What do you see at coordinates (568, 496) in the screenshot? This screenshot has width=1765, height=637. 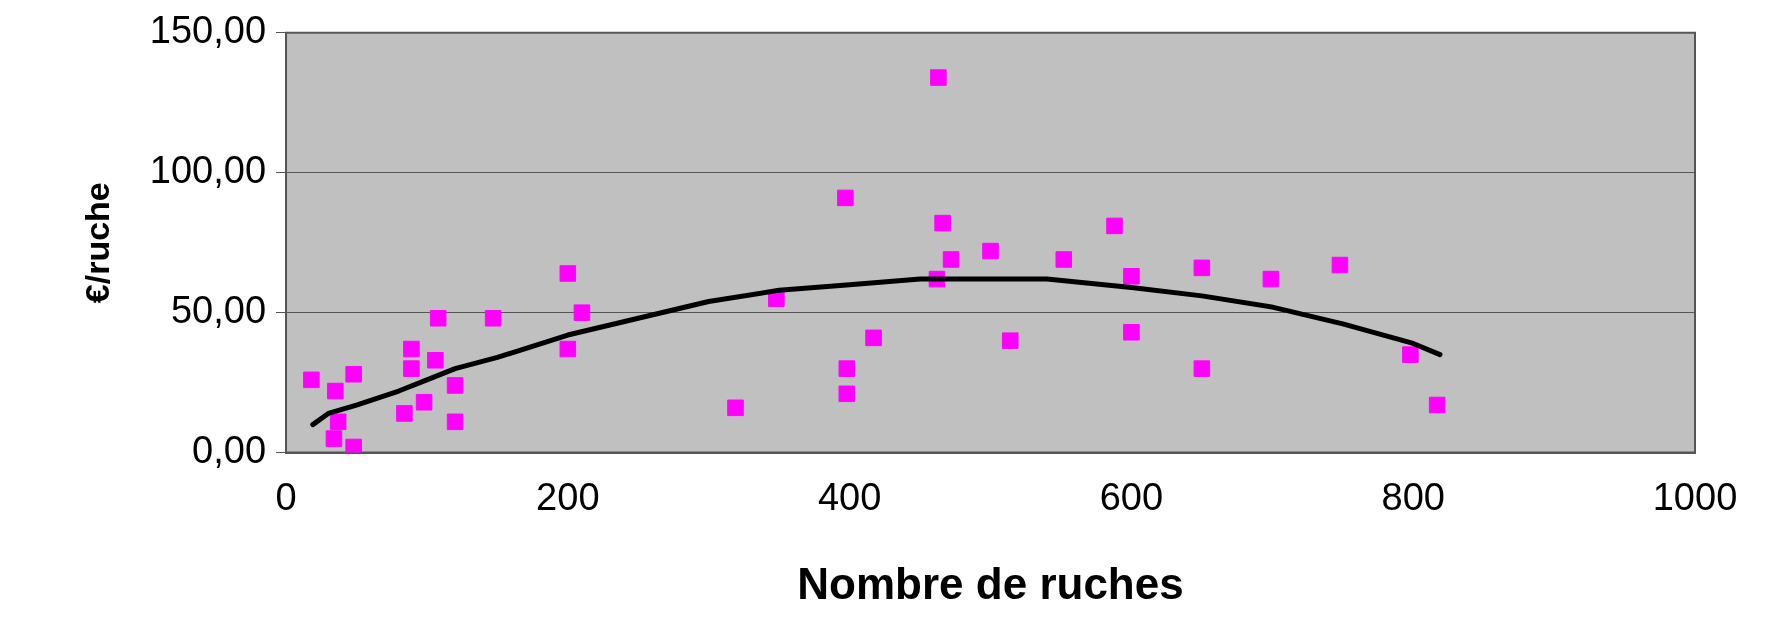 I see `x-tick-label: 200` at bounding box center [568, 496].